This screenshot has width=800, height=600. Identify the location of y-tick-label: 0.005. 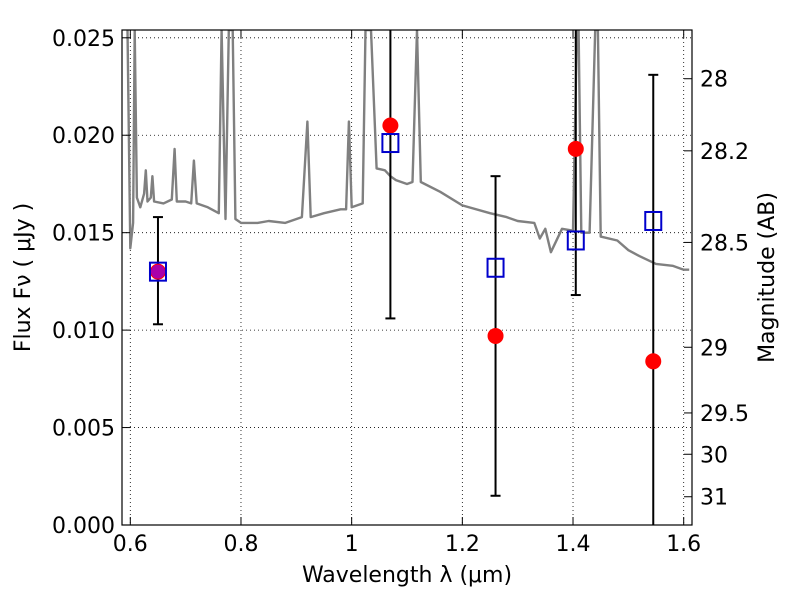
(83, 429).